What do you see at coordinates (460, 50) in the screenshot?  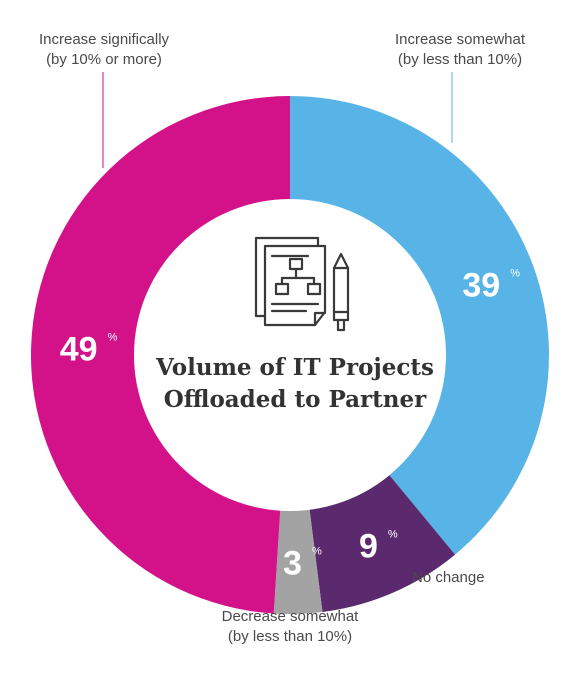 I see `label-increase-somewhat: Increase somewhat (by less than 10%)` at bounding box center [460, 50].